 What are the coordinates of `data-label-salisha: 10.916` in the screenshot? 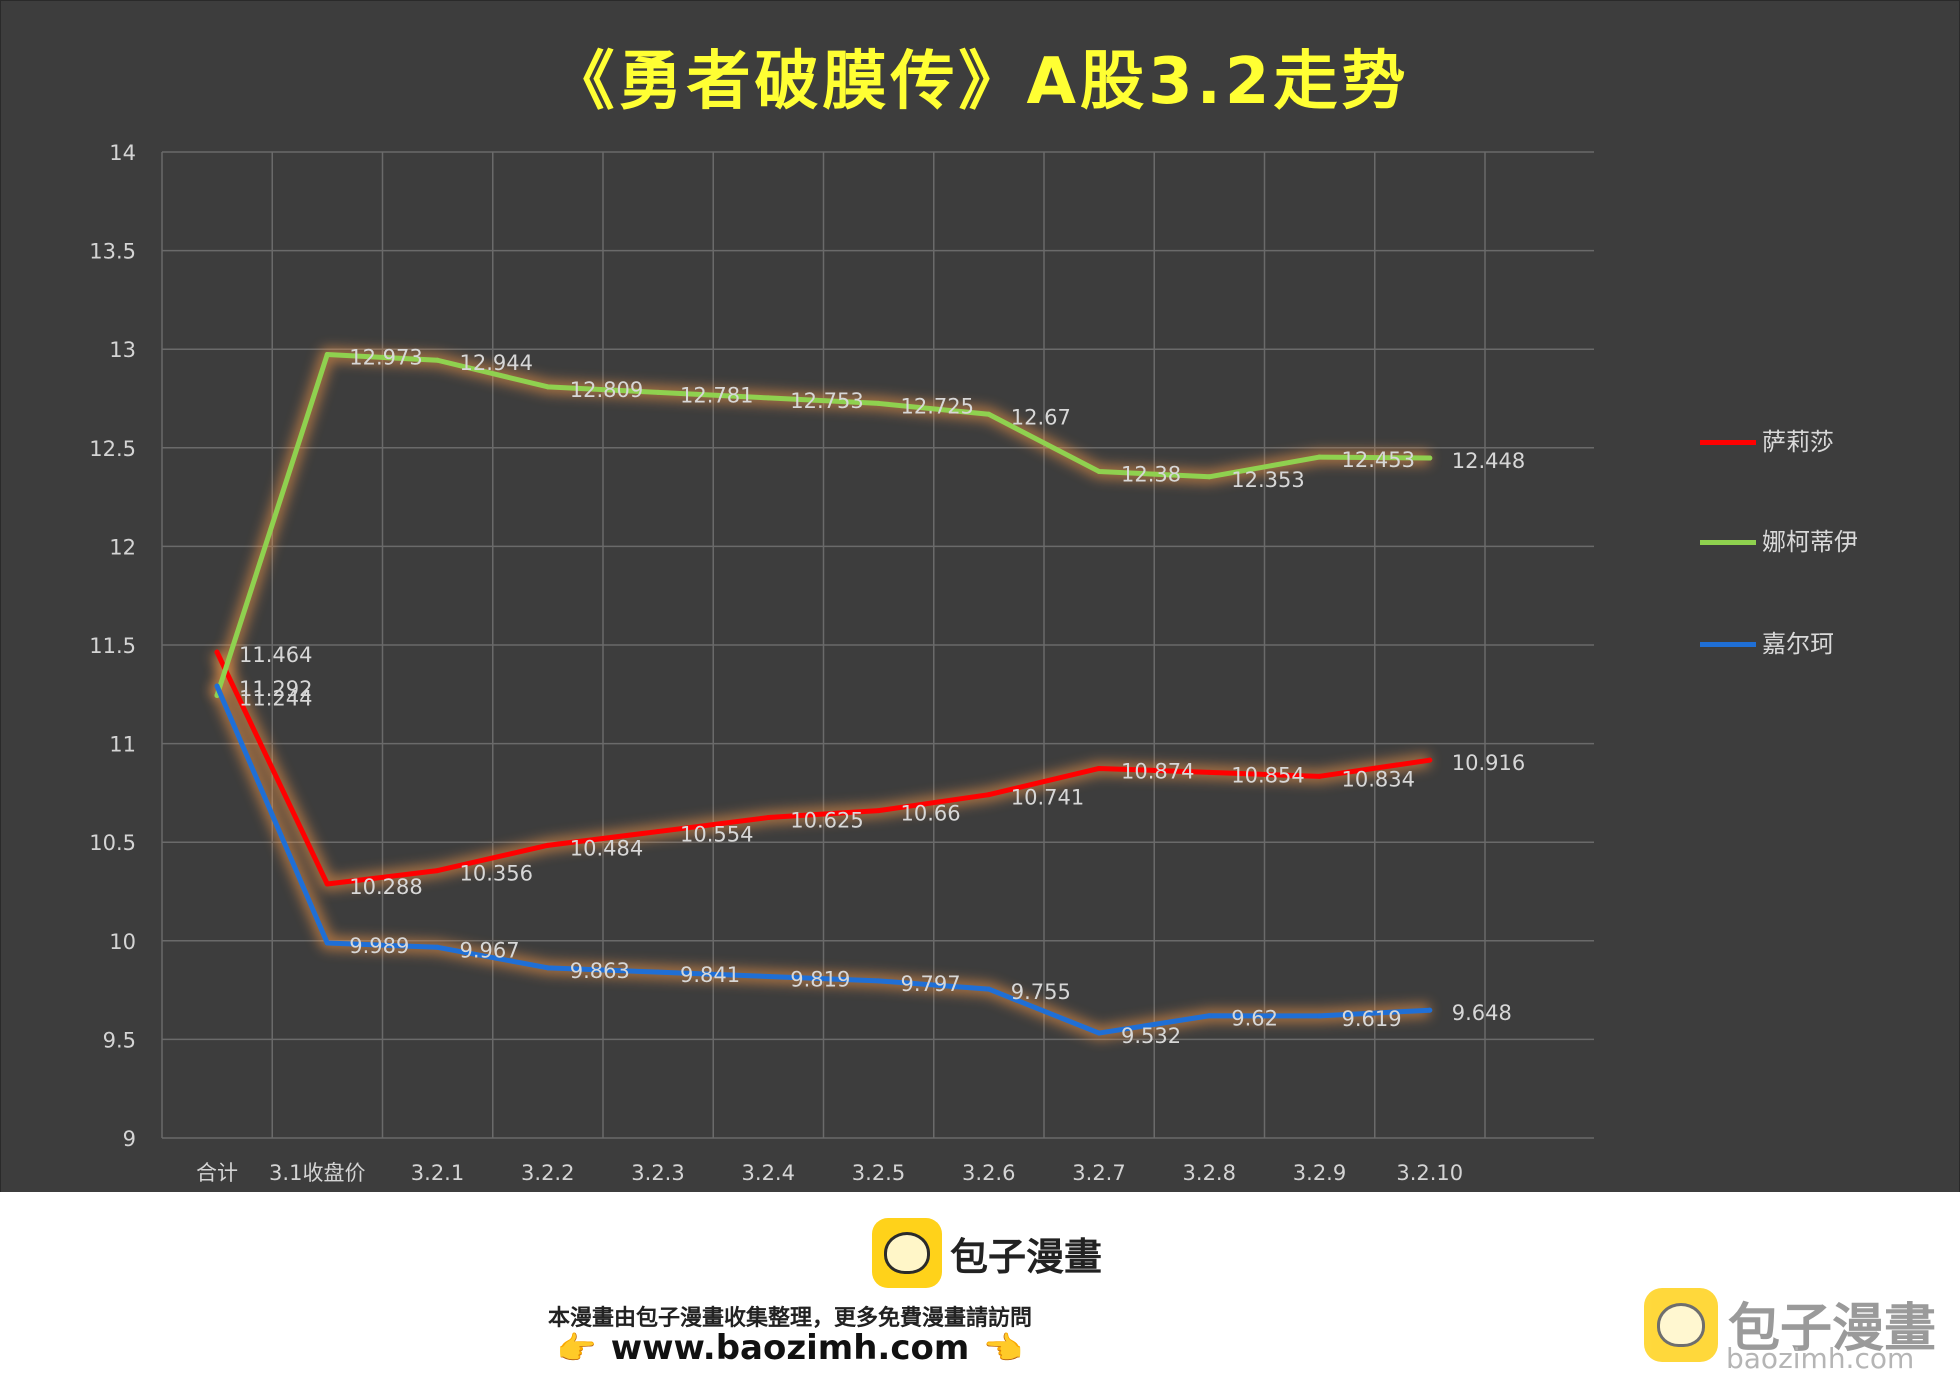 It's located at (1488, 763).